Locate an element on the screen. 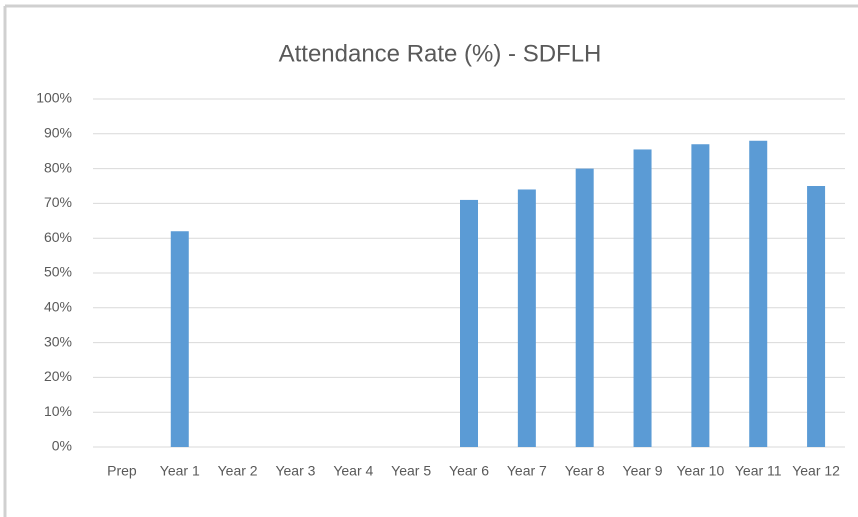 The width and height of the screenshot is (858, 517). y-tick-label: 10% is located at coordinates (58, 411).